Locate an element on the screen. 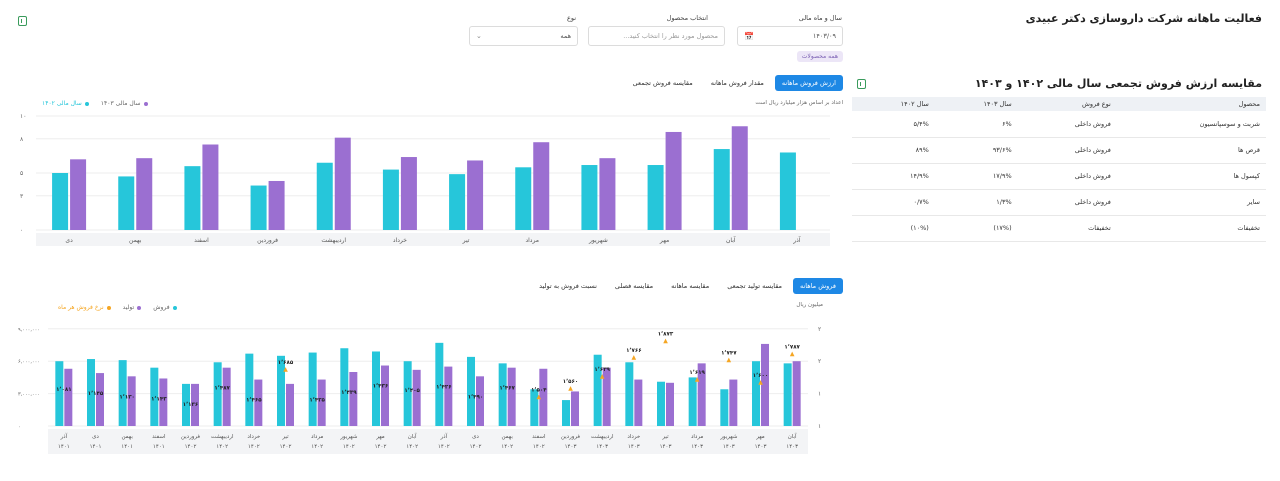 The width and height of the screenshot is (1280, 481). bar-value-label: ۱٬۴۸۷ is located at coordinates (222, 389).